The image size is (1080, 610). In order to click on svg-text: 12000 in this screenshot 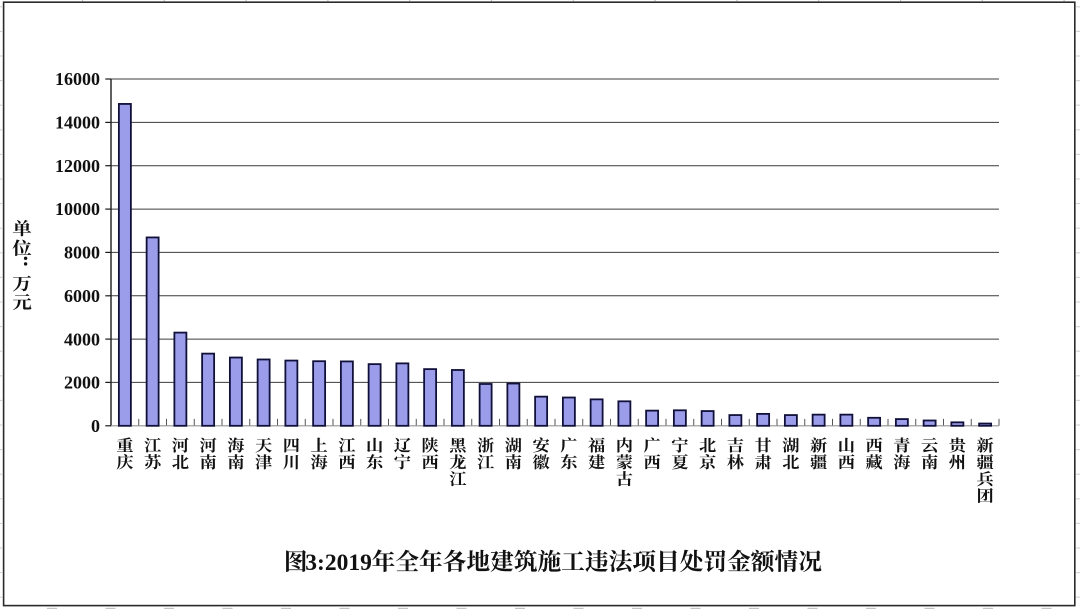, I will do `click(77, 166)`.